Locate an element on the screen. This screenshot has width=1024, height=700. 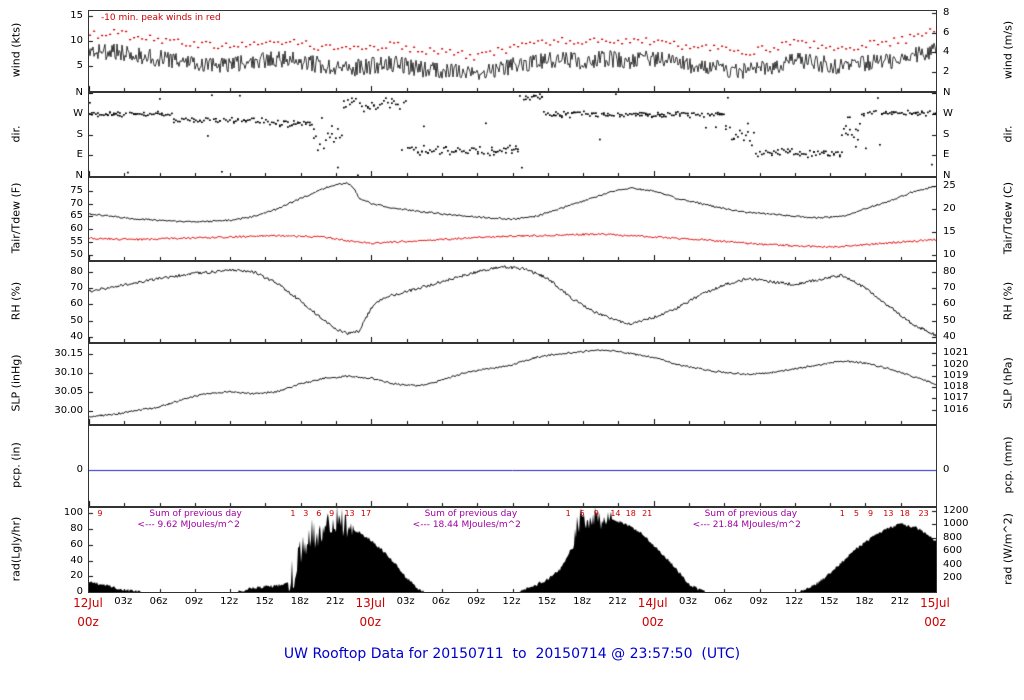
rad-ytick-left: 0 is located at coordinates (79, 591).